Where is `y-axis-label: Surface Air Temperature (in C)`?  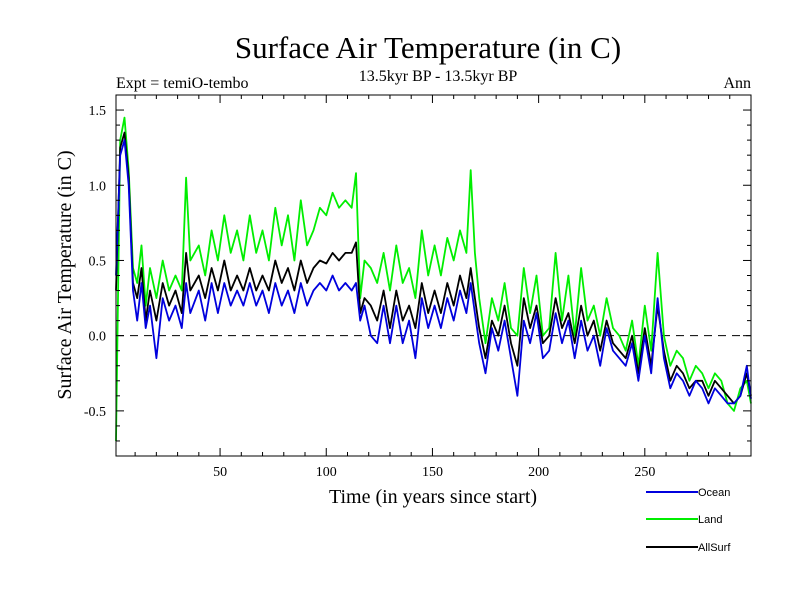 y-axis-label: Surface Air Temperature (in C) is located at coordinates (65, 274).